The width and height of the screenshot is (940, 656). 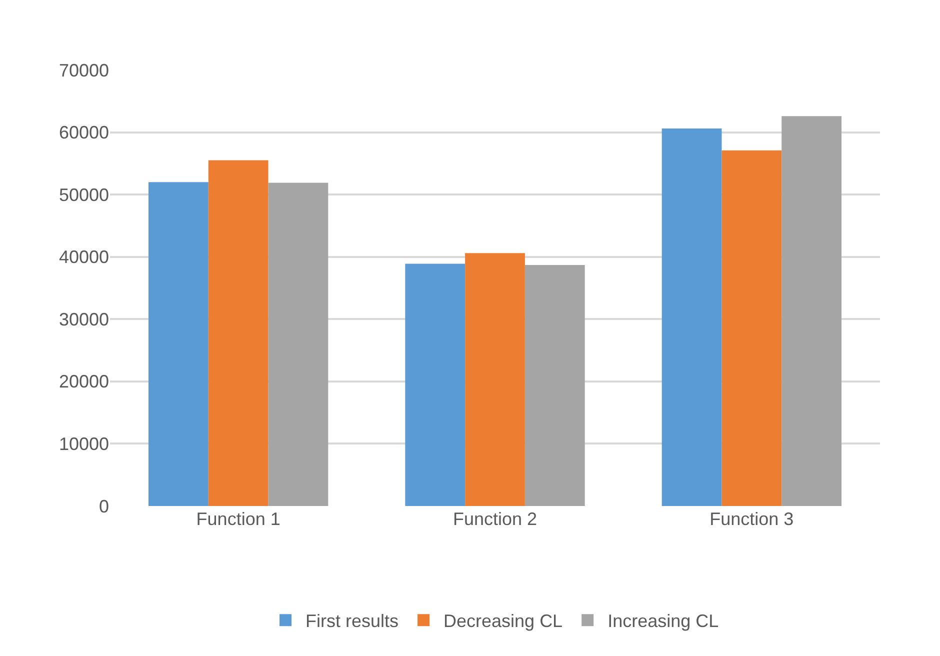 I want to click on x-tick-label: Function 1, so click(x=238, y=519).